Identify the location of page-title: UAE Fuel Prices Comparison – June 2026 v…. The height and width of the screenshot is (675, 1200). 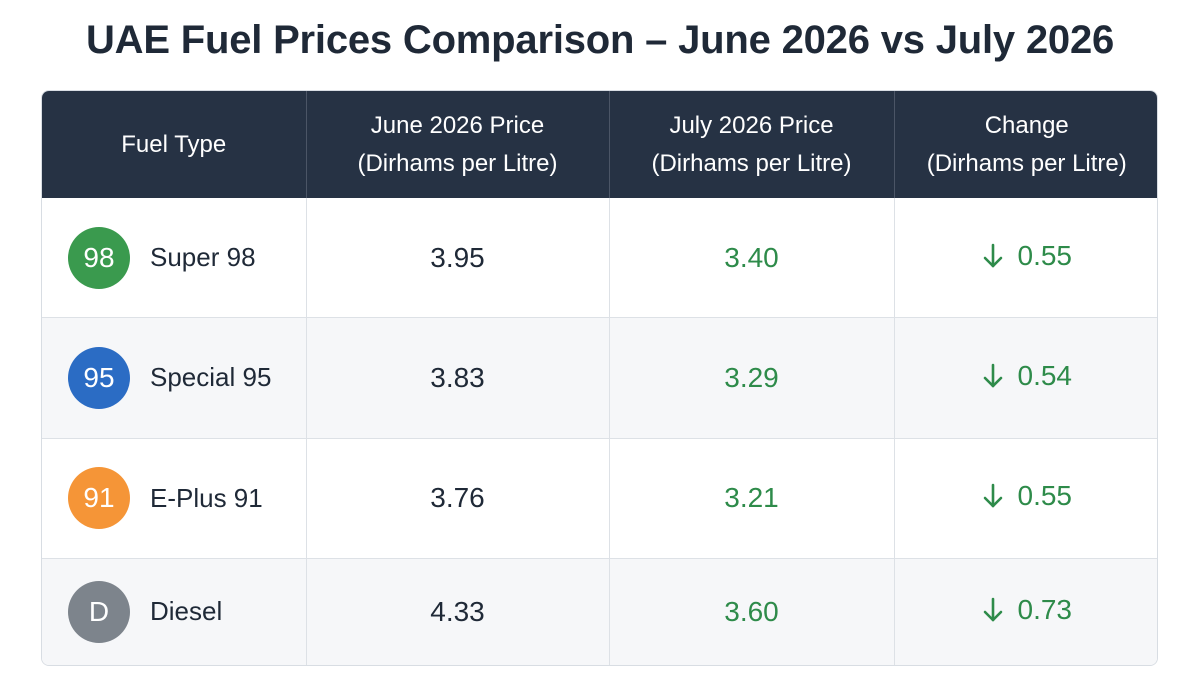
(600, 40).